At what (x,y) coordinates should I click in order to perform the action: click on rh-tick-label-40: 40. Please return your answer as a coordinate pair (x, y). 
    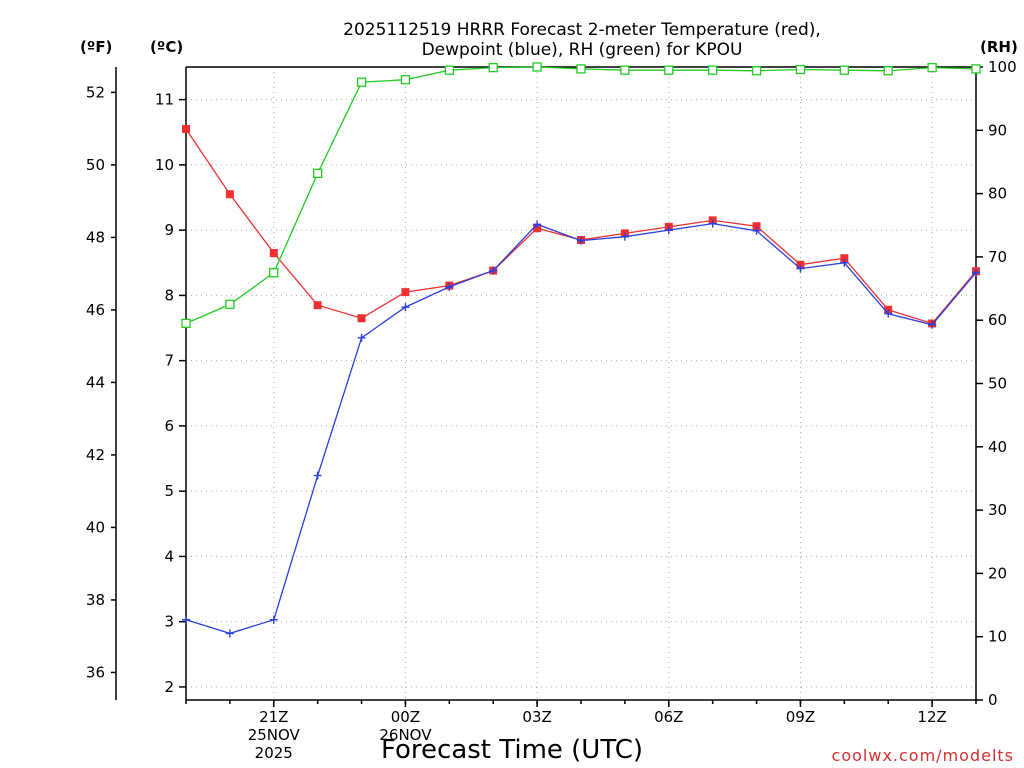
    Looking at the image, I should click on (997, 447).